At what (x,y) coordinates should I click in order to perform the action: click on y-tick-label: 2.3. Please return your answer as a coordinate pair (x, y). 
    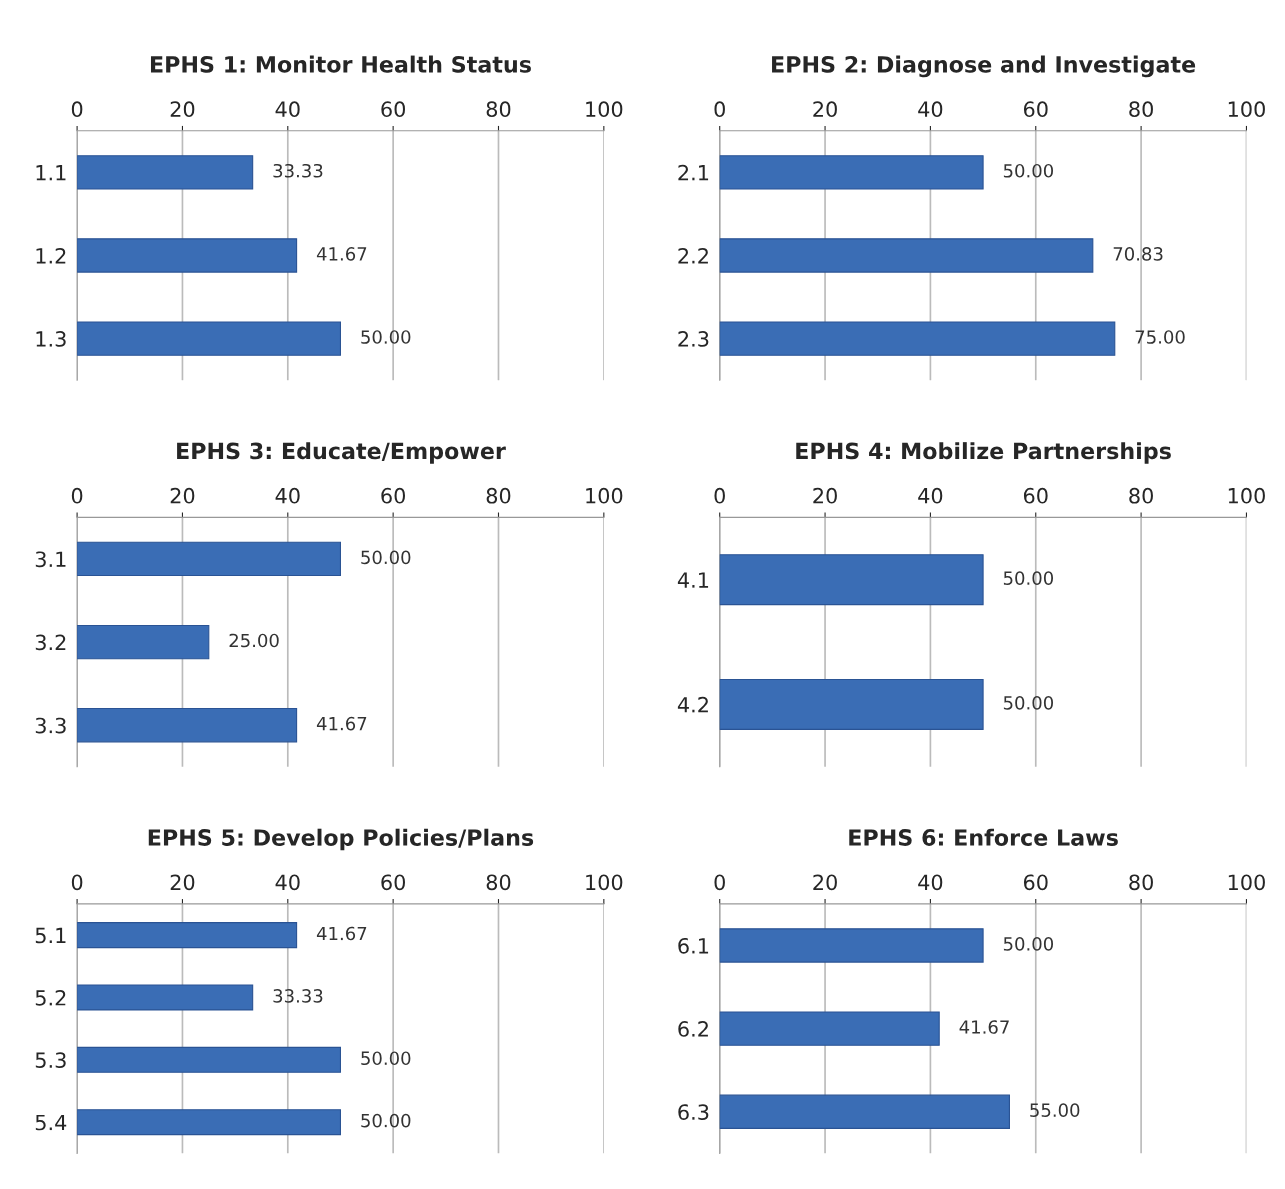
    Looking at the image, I should click on (693, 339).